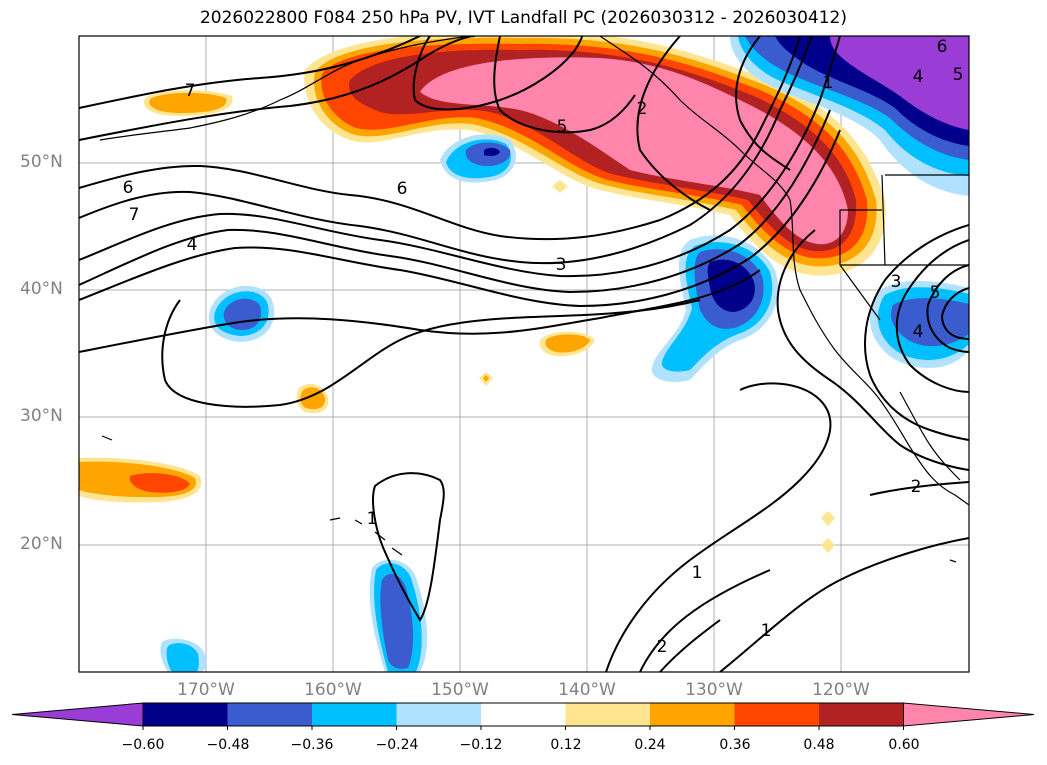 Image resolution: width=1047 pixels, height=765 pixels. What do you see at coordinates (41, 289) in the screenshot?
I see `lat-label-40n: 40°N` at bounding box center [41, 289].